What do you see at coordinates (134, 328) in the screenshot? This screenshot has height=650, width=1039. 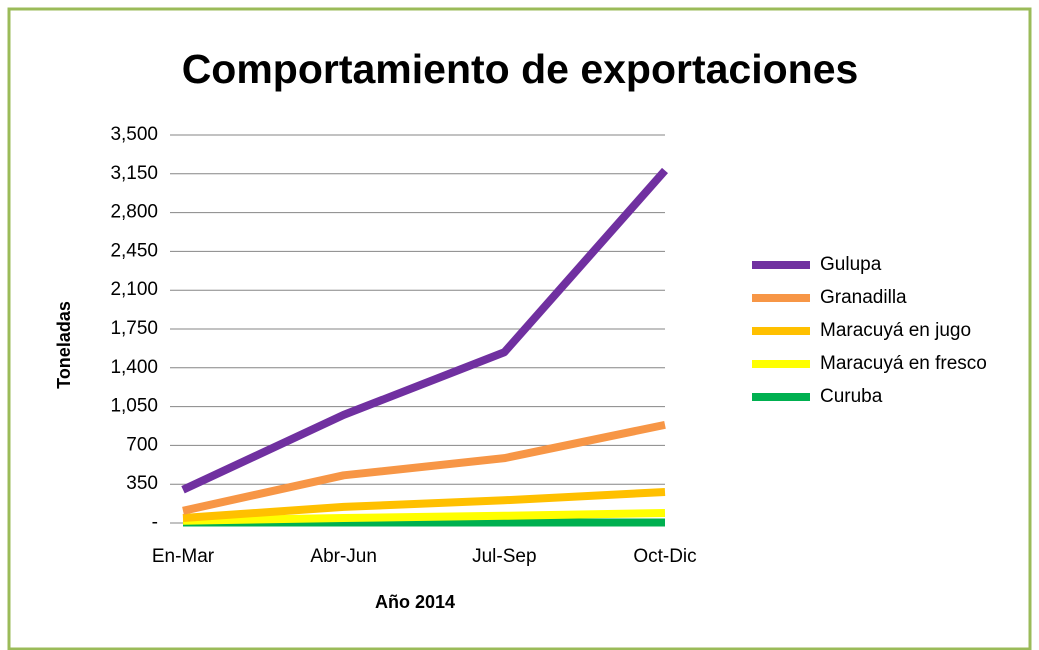 I see `y-tick-label: 1,750` at bounding box center [134, 328].